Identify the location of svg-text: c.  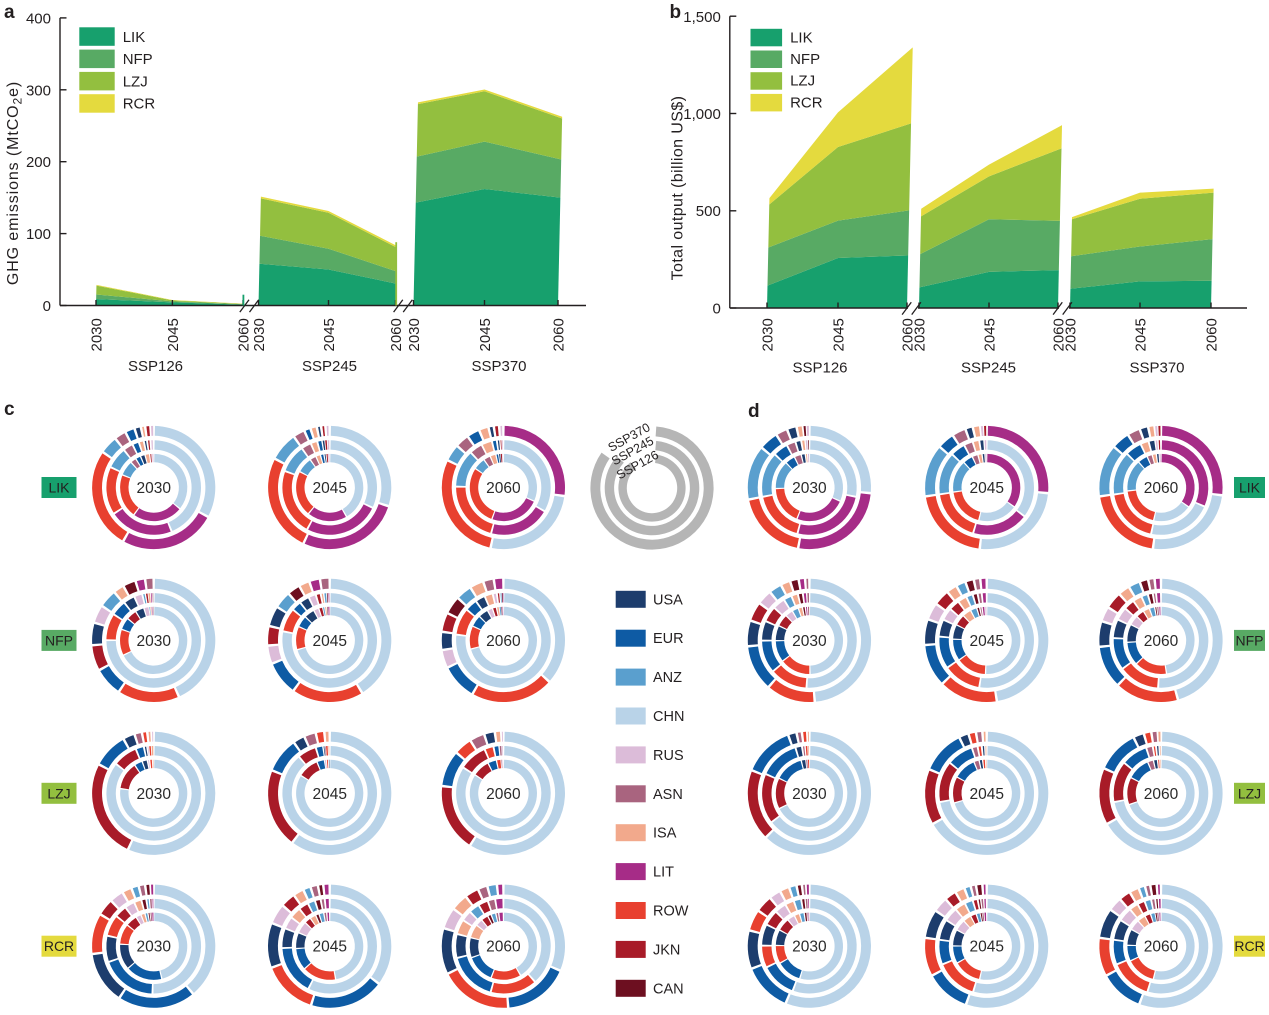
(9, 409).